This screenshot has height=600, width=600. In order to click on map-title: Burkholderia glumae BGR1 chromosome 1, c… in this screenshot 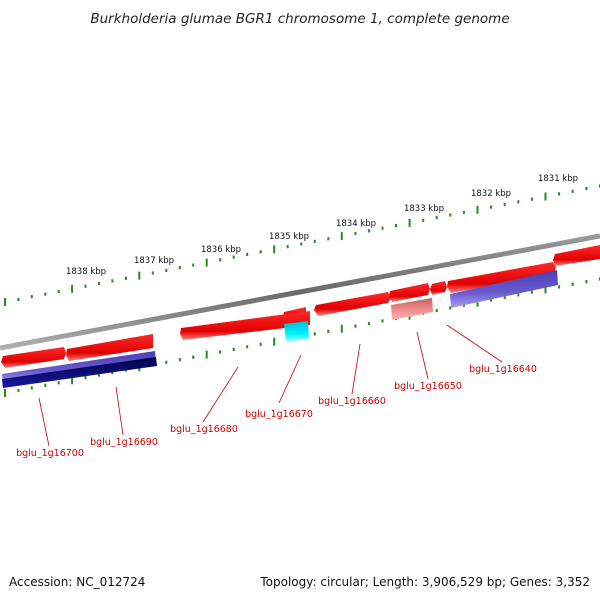, I will do `click(299, 19)`.